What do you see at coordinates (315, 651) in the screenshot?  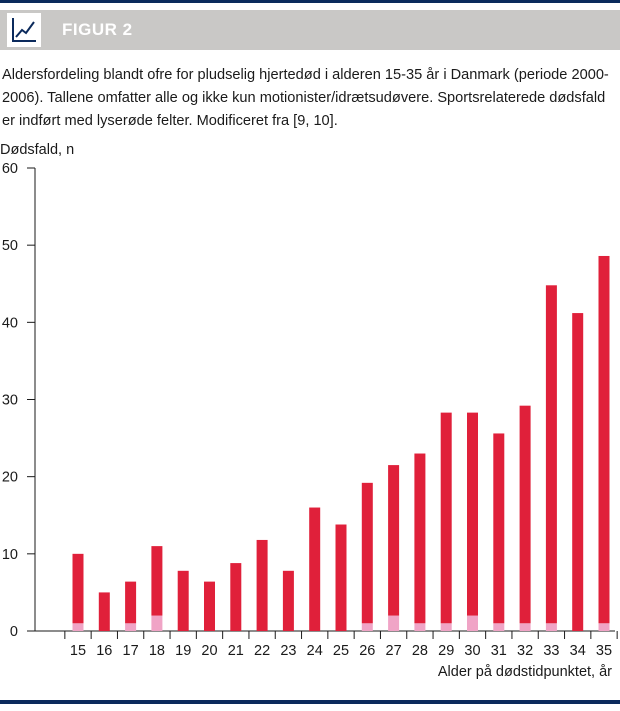 I see `x-tick-label: 24` at bounding box center [315, 651].